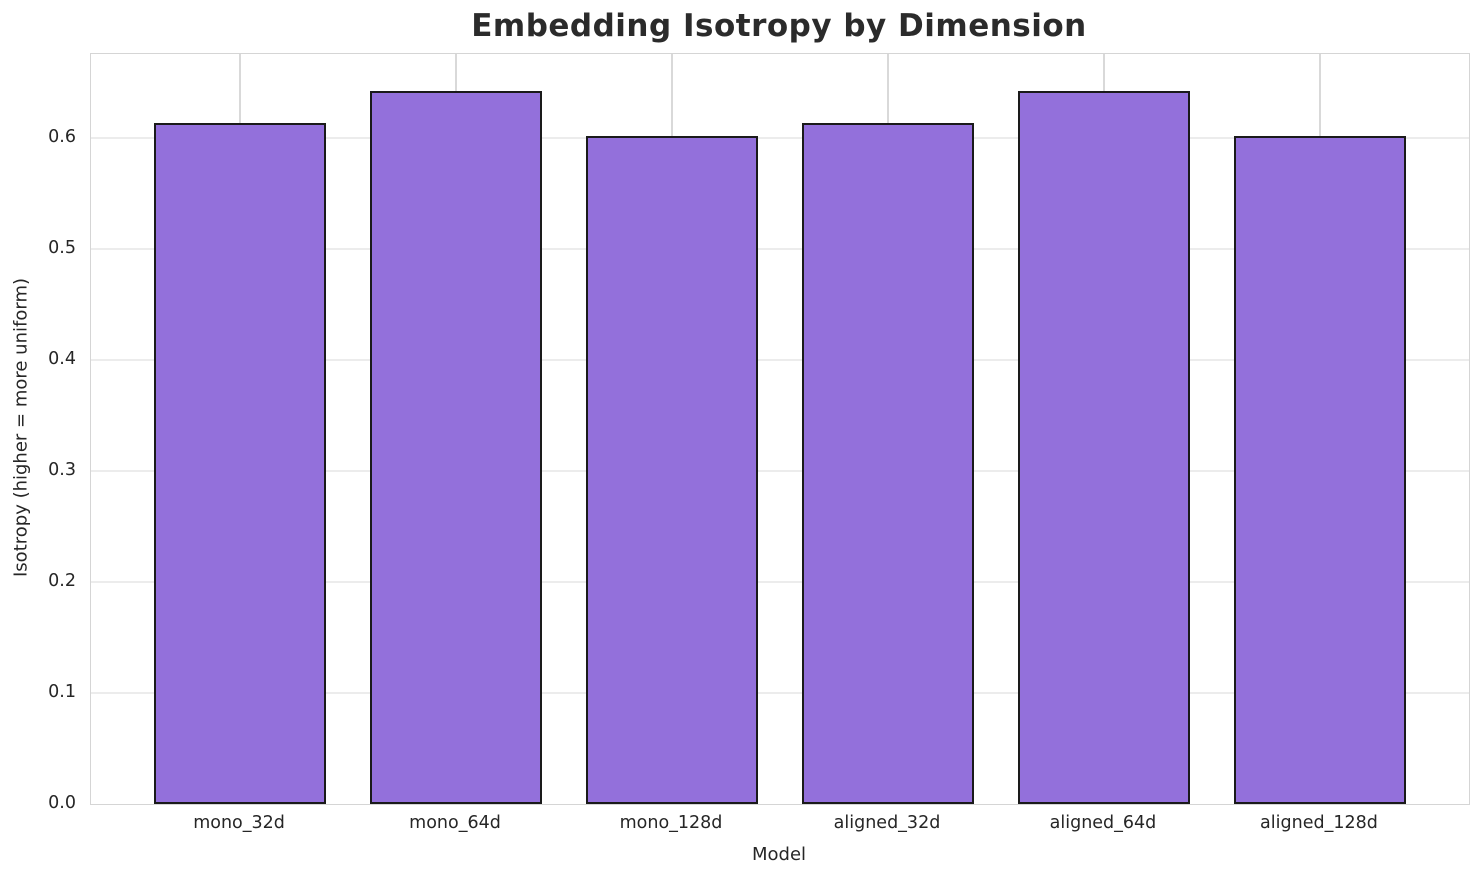 The width and height of the screenshot is (1484, 885). I want to click on gridline-y-0.4, so click(780, 360).